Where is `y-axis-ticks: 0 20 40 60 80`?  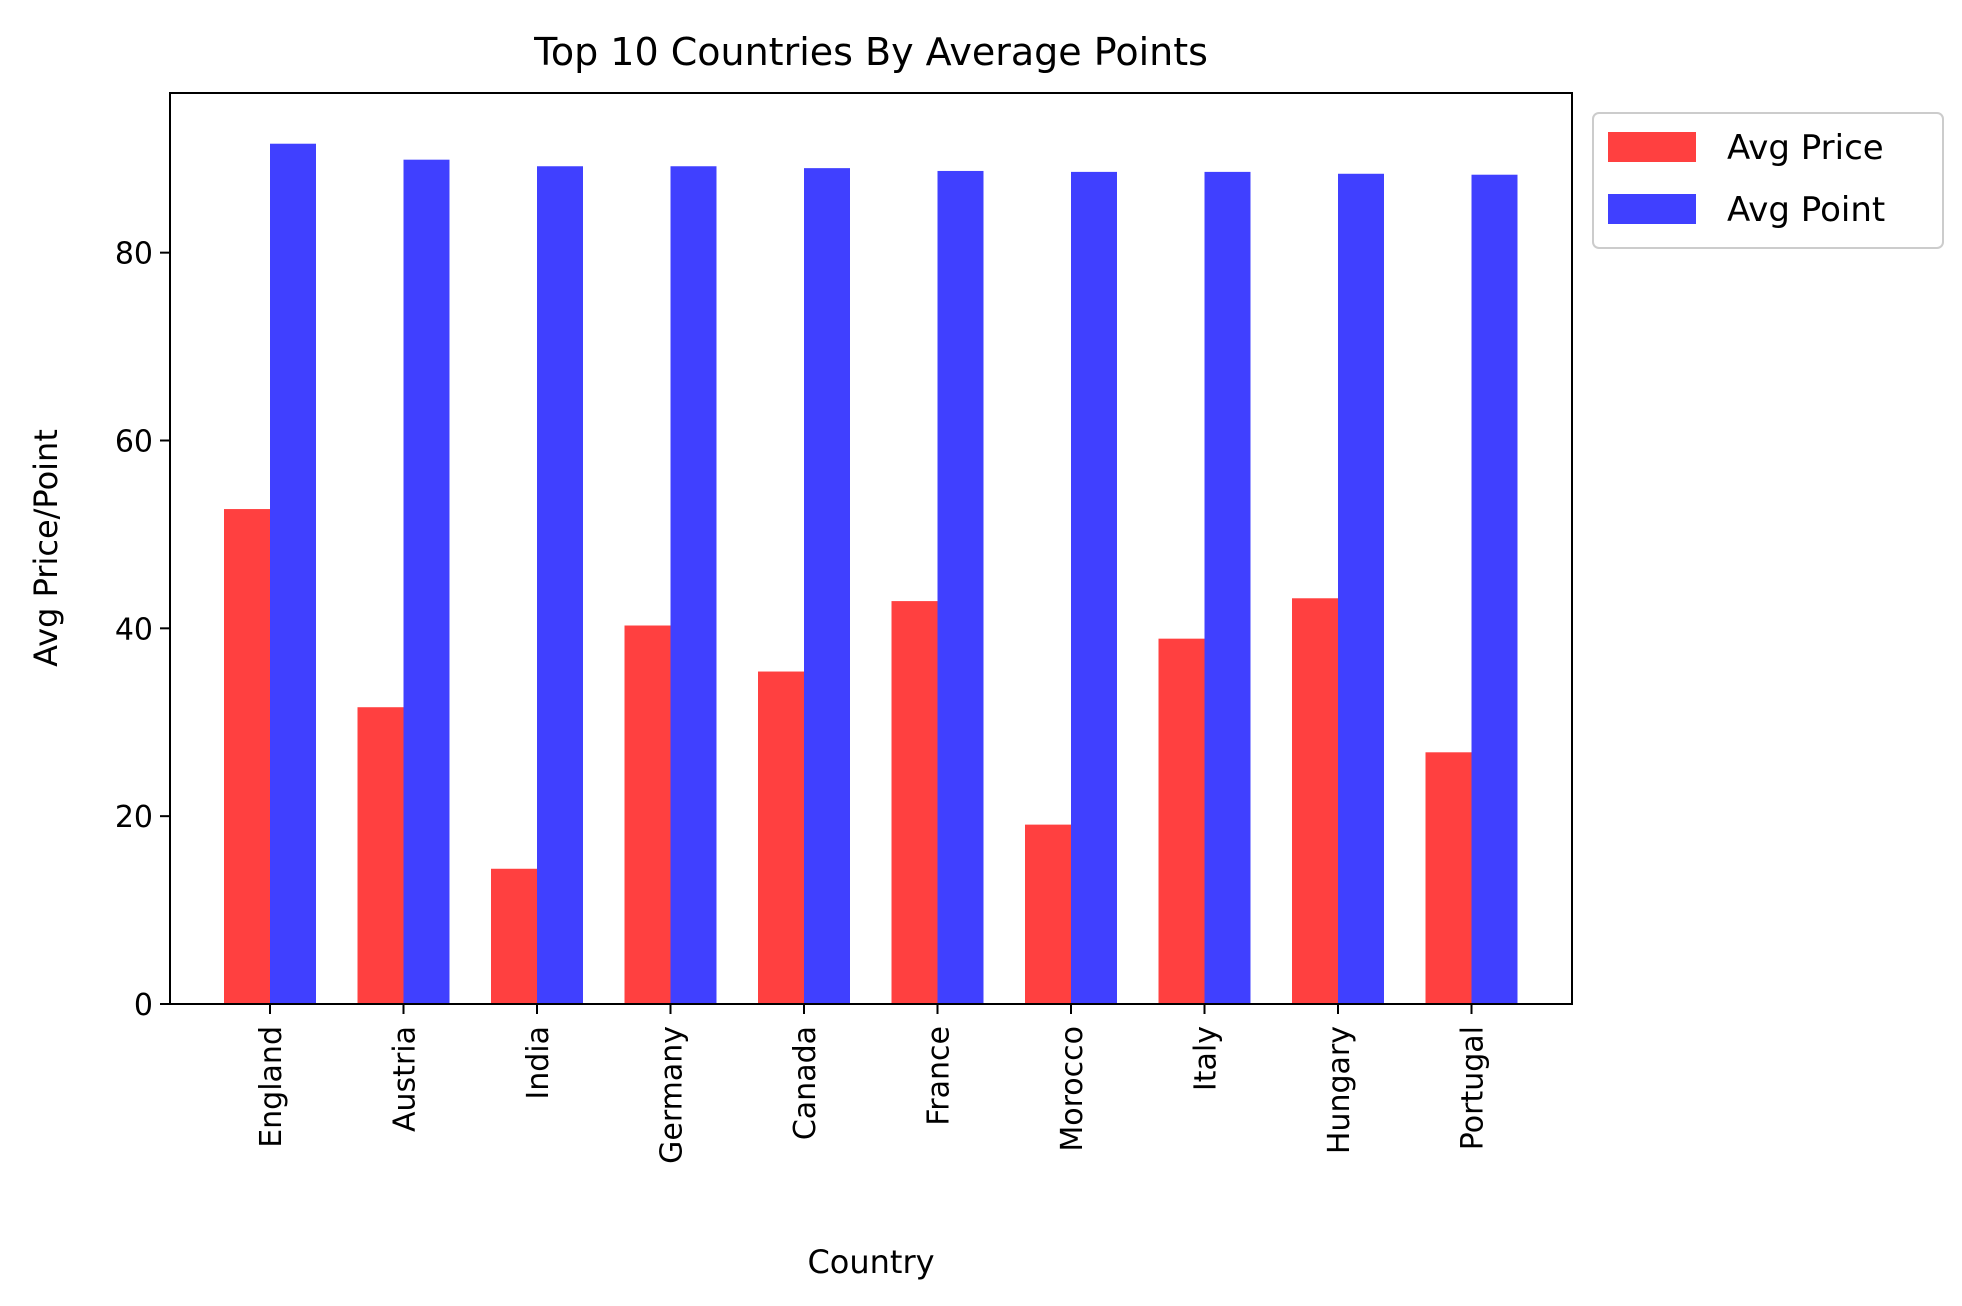 y-axis-ticks: 0 20 40 60 80 is located at coordinates (142, 630).